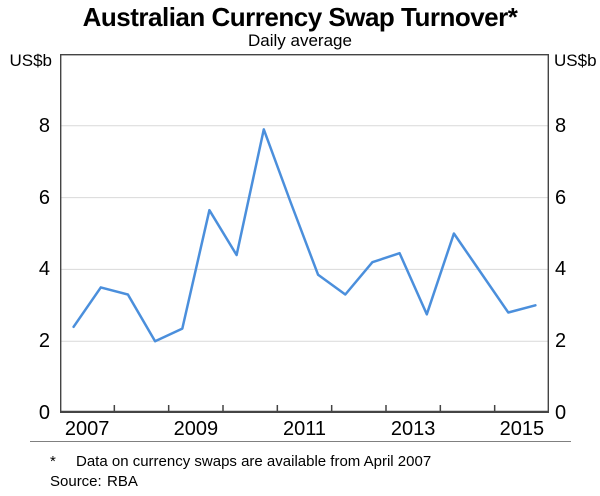 Image resolution: width=600 pixels, height=496 pixels. What do you see at coordinates (575, 60) in the screenshot?
I see `y-axis-unit-right: US$b` at bounding box center [575, 60].